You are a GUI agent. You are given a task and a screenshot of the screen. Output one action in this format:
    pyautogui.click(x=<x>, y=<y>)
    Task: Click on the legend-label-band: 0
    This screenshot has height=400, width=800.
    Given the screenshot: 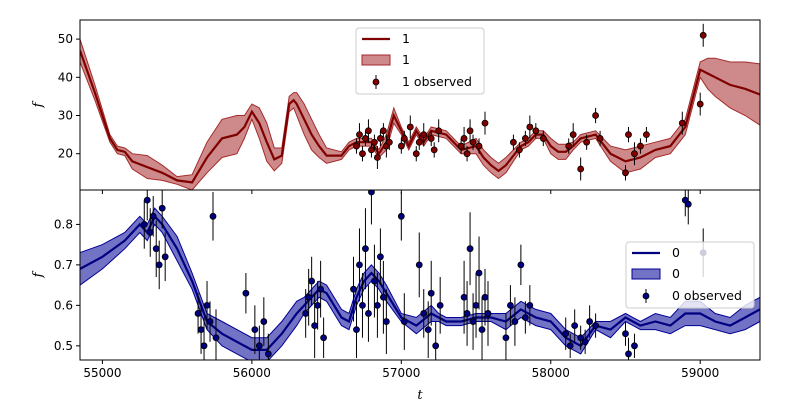 What is the action you would take?
    pyautogui.click(x=676, y=273)
    